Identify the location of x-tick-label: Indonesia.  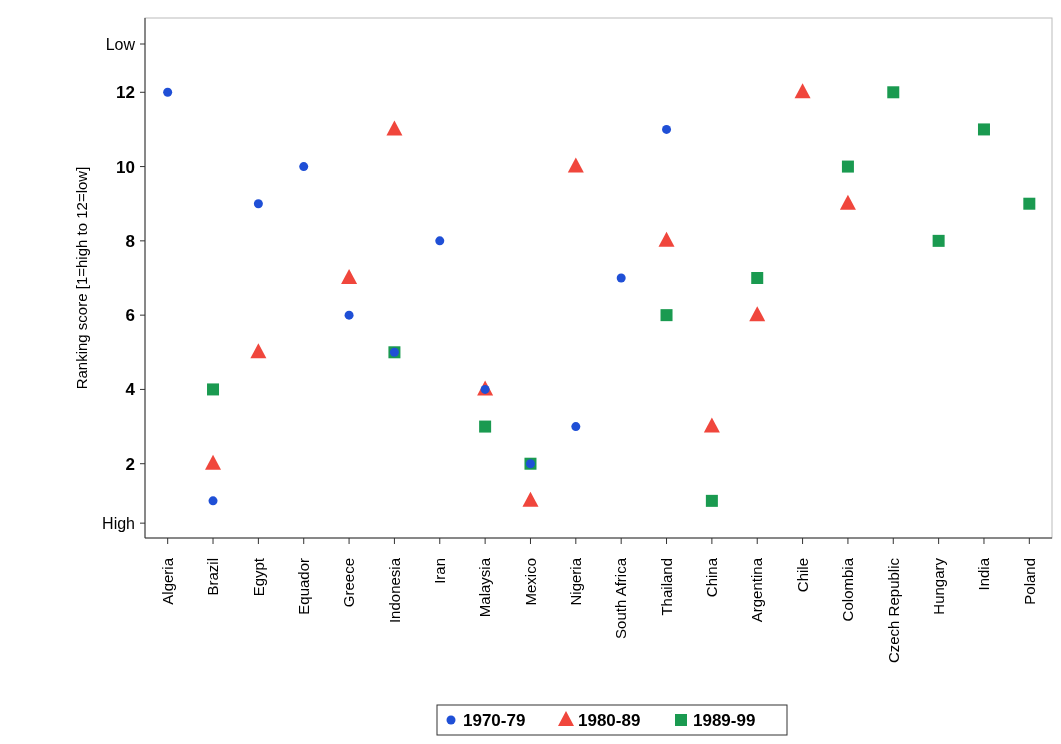
(394, 590).